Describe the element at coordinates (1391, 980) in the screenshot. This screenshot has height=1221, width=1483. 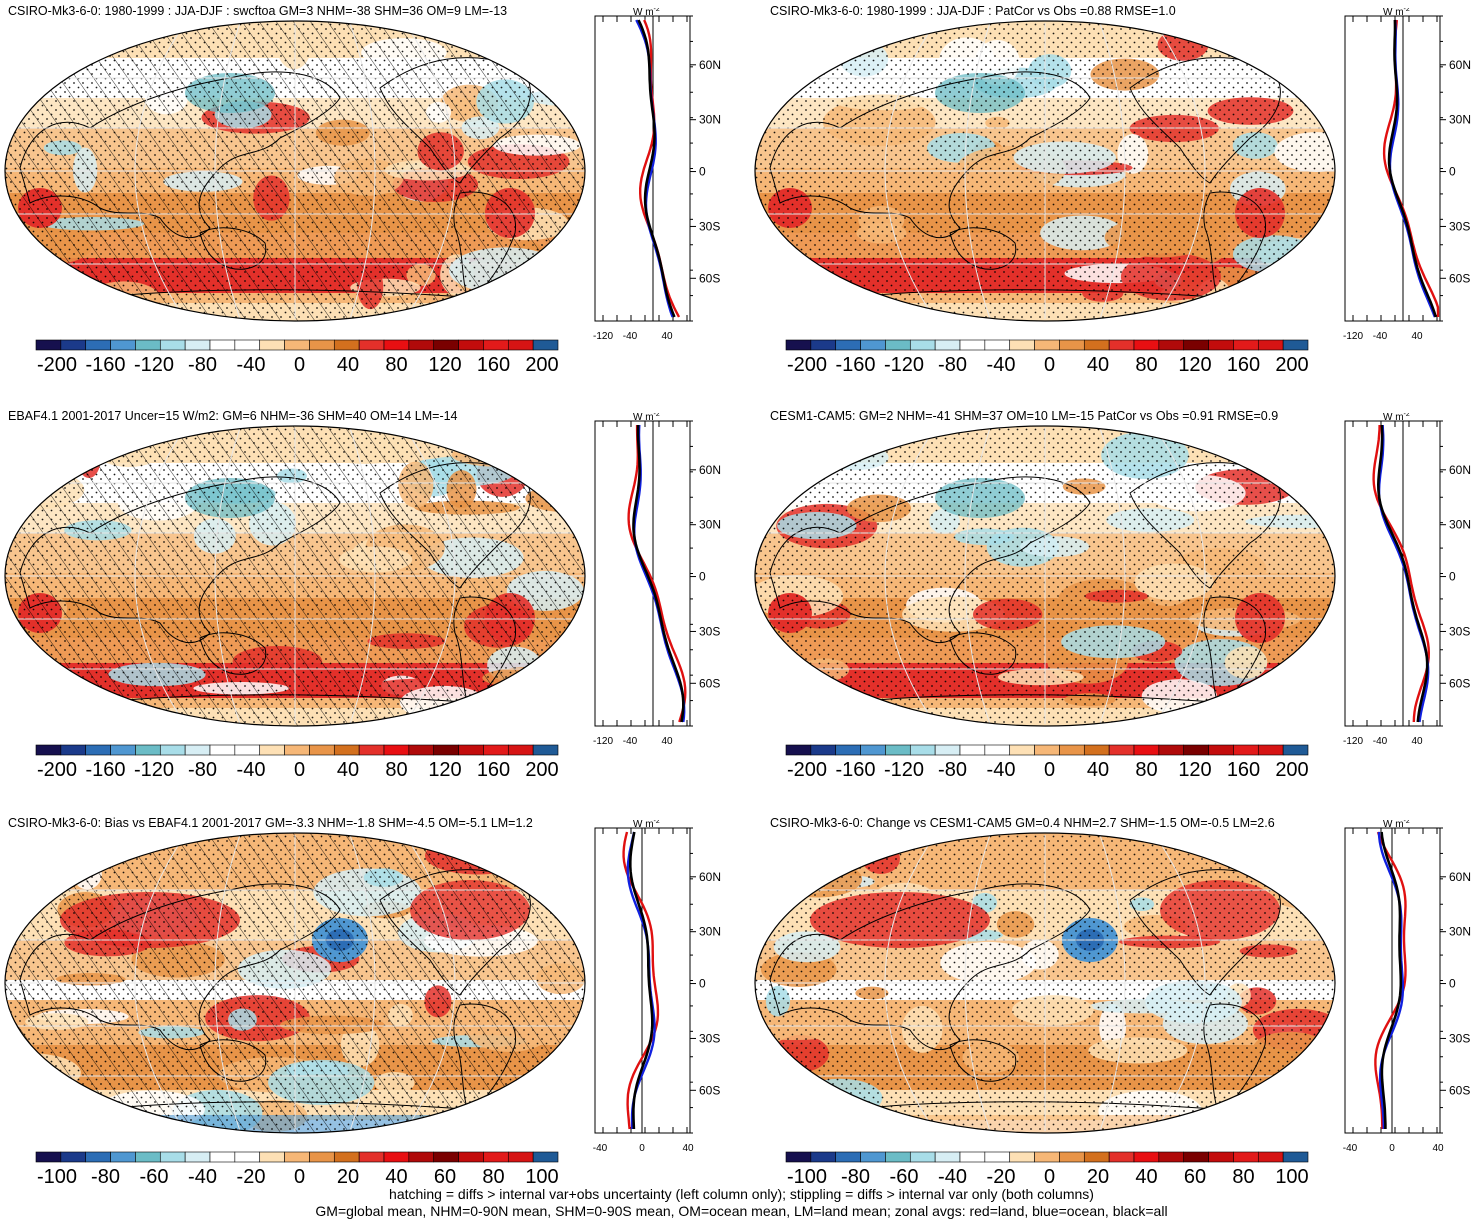
I see `ocean-zonal-line` at that location.